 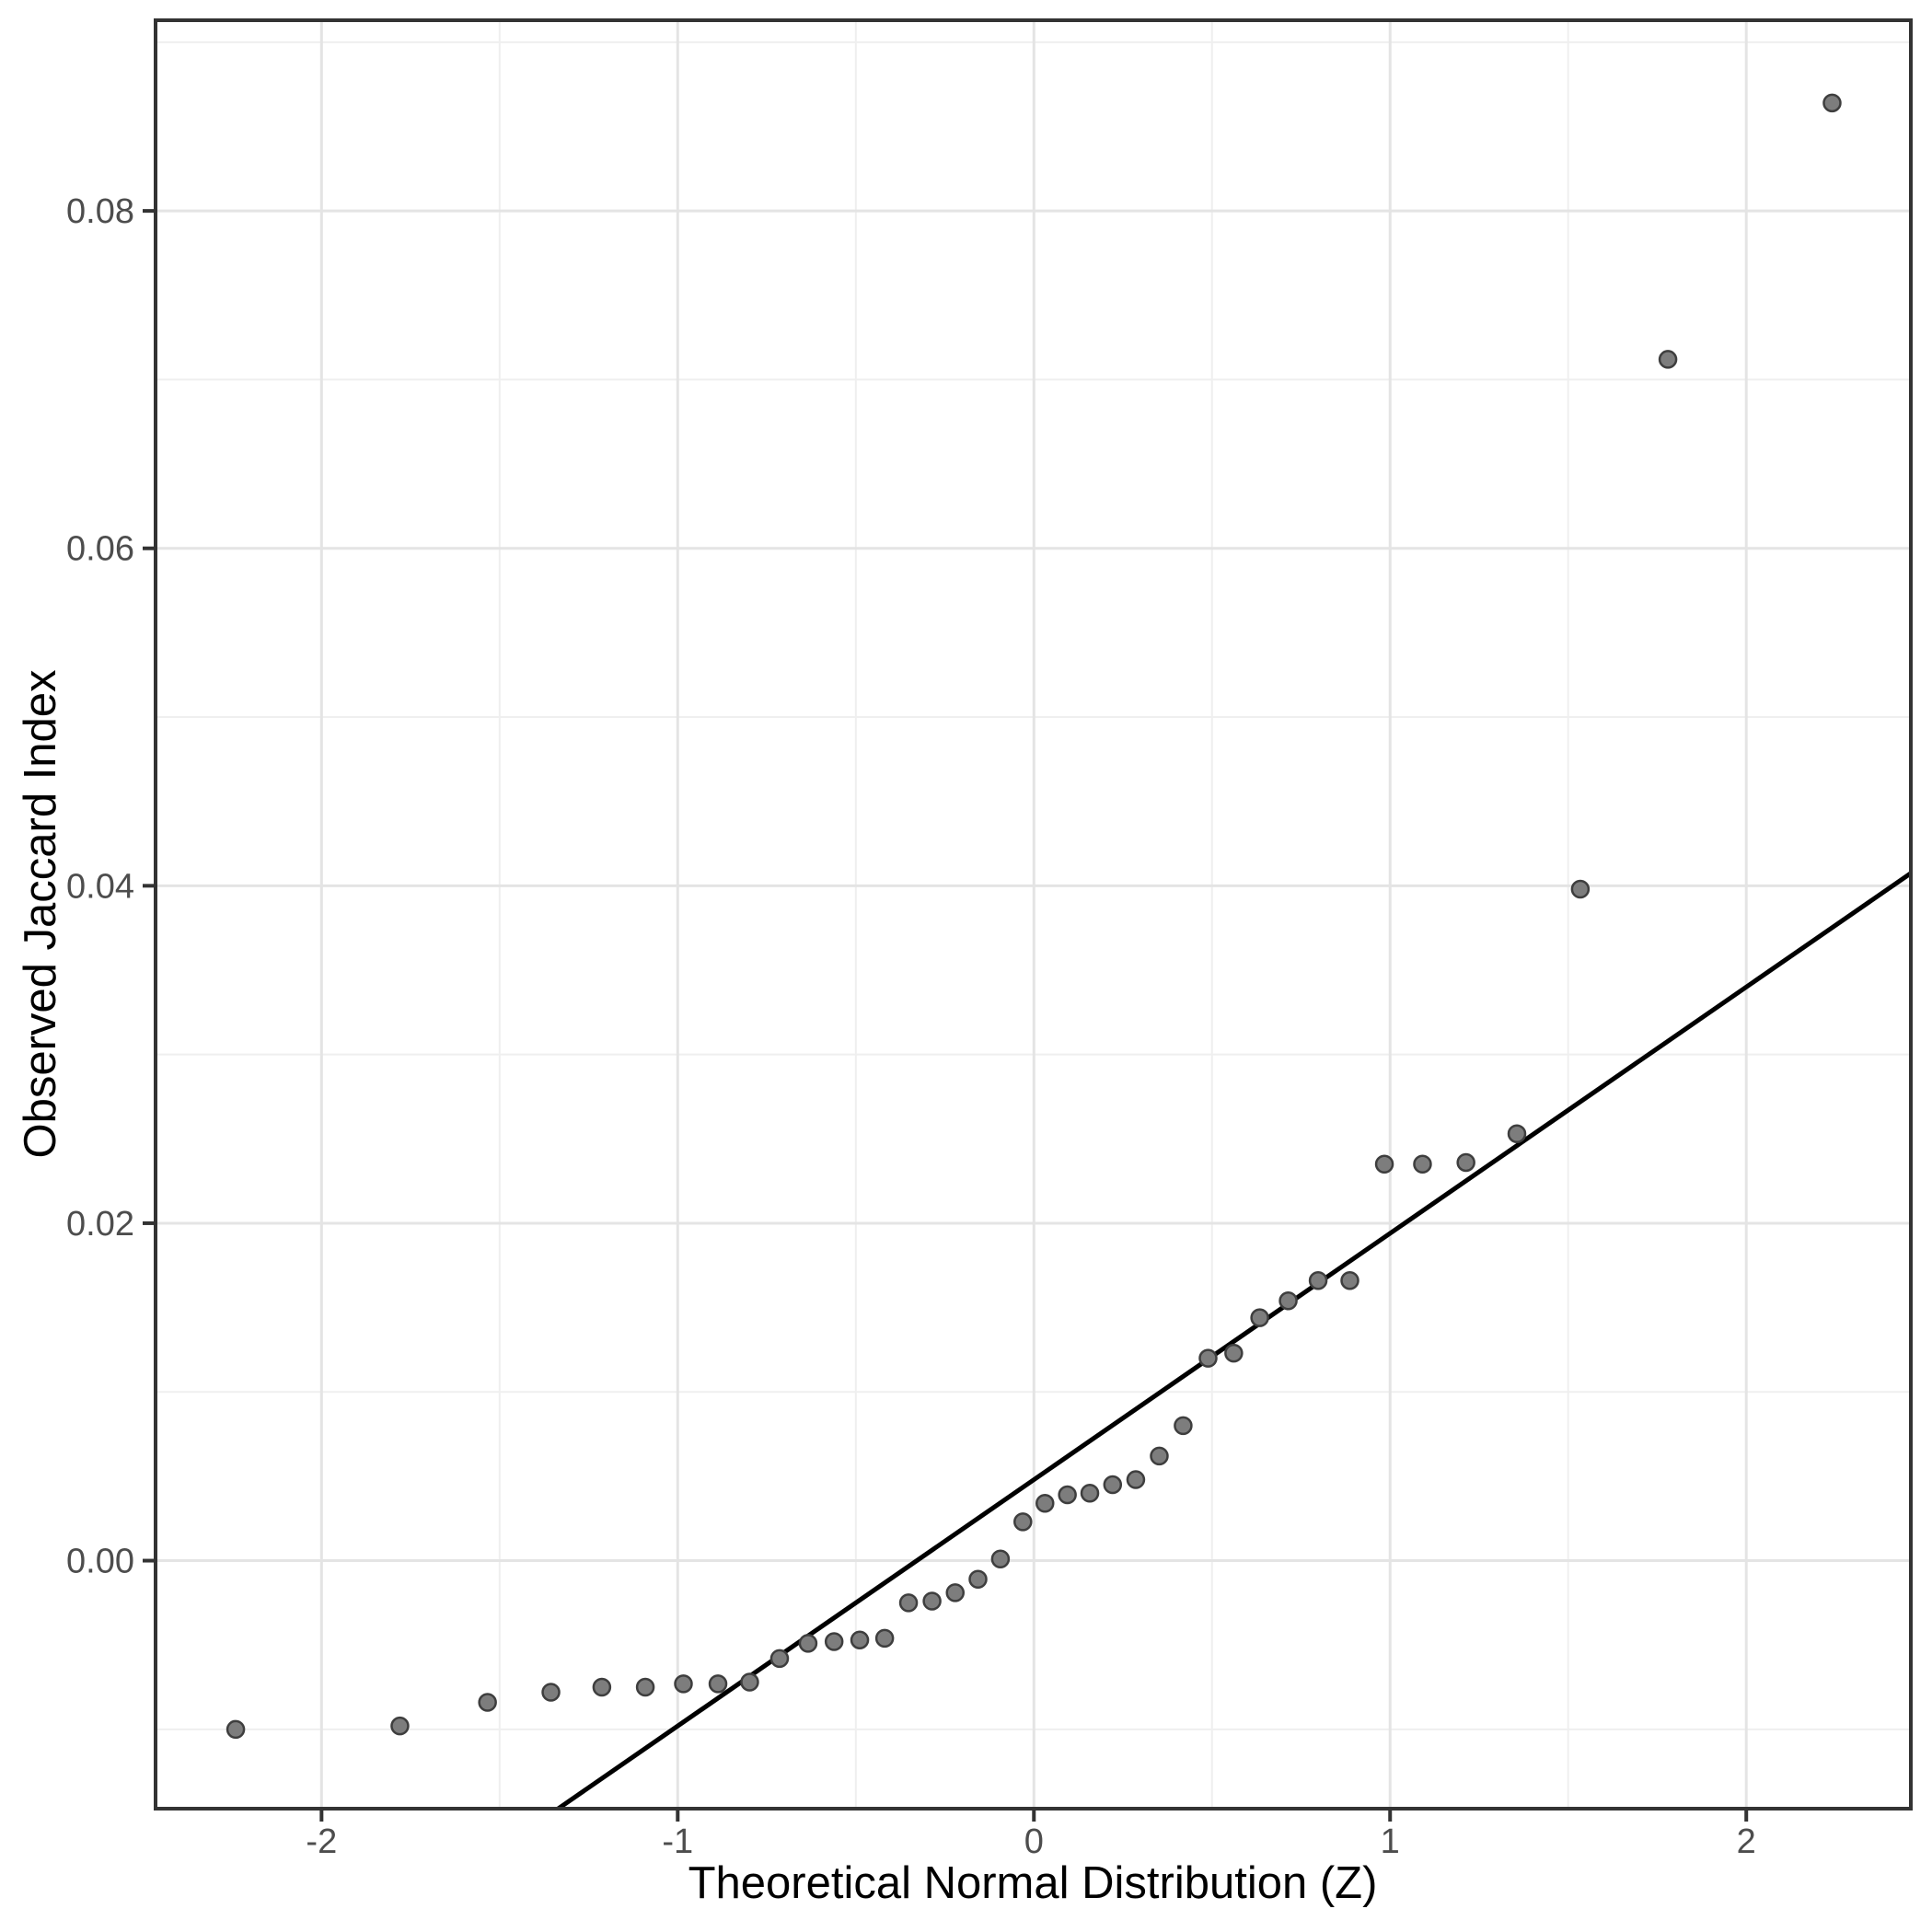 I want to click on x-tick-label: 0, so click(x=1034, y=1842).